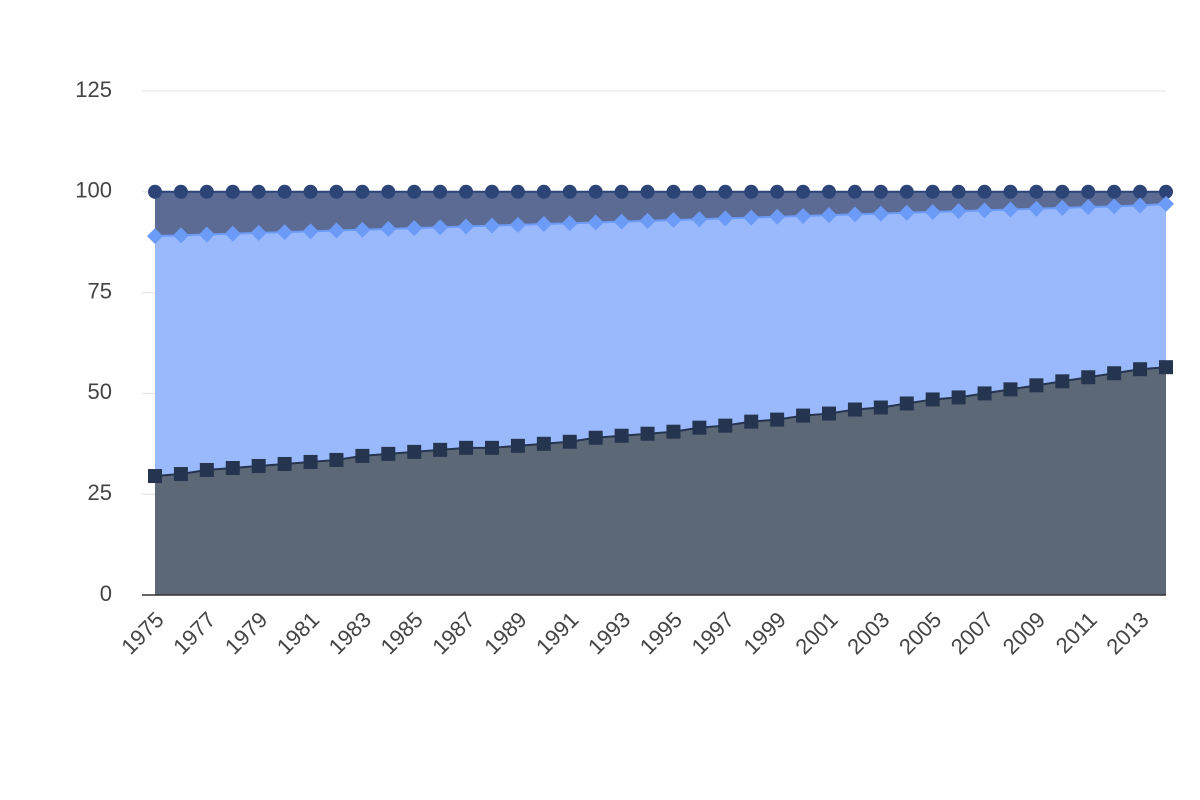 The width and height of the screenshot is (1200, 800). What do you see at coordinates (100, 290) in the screenshot?
I see `y-tick-label: 75` at bounding box center [100, 290].